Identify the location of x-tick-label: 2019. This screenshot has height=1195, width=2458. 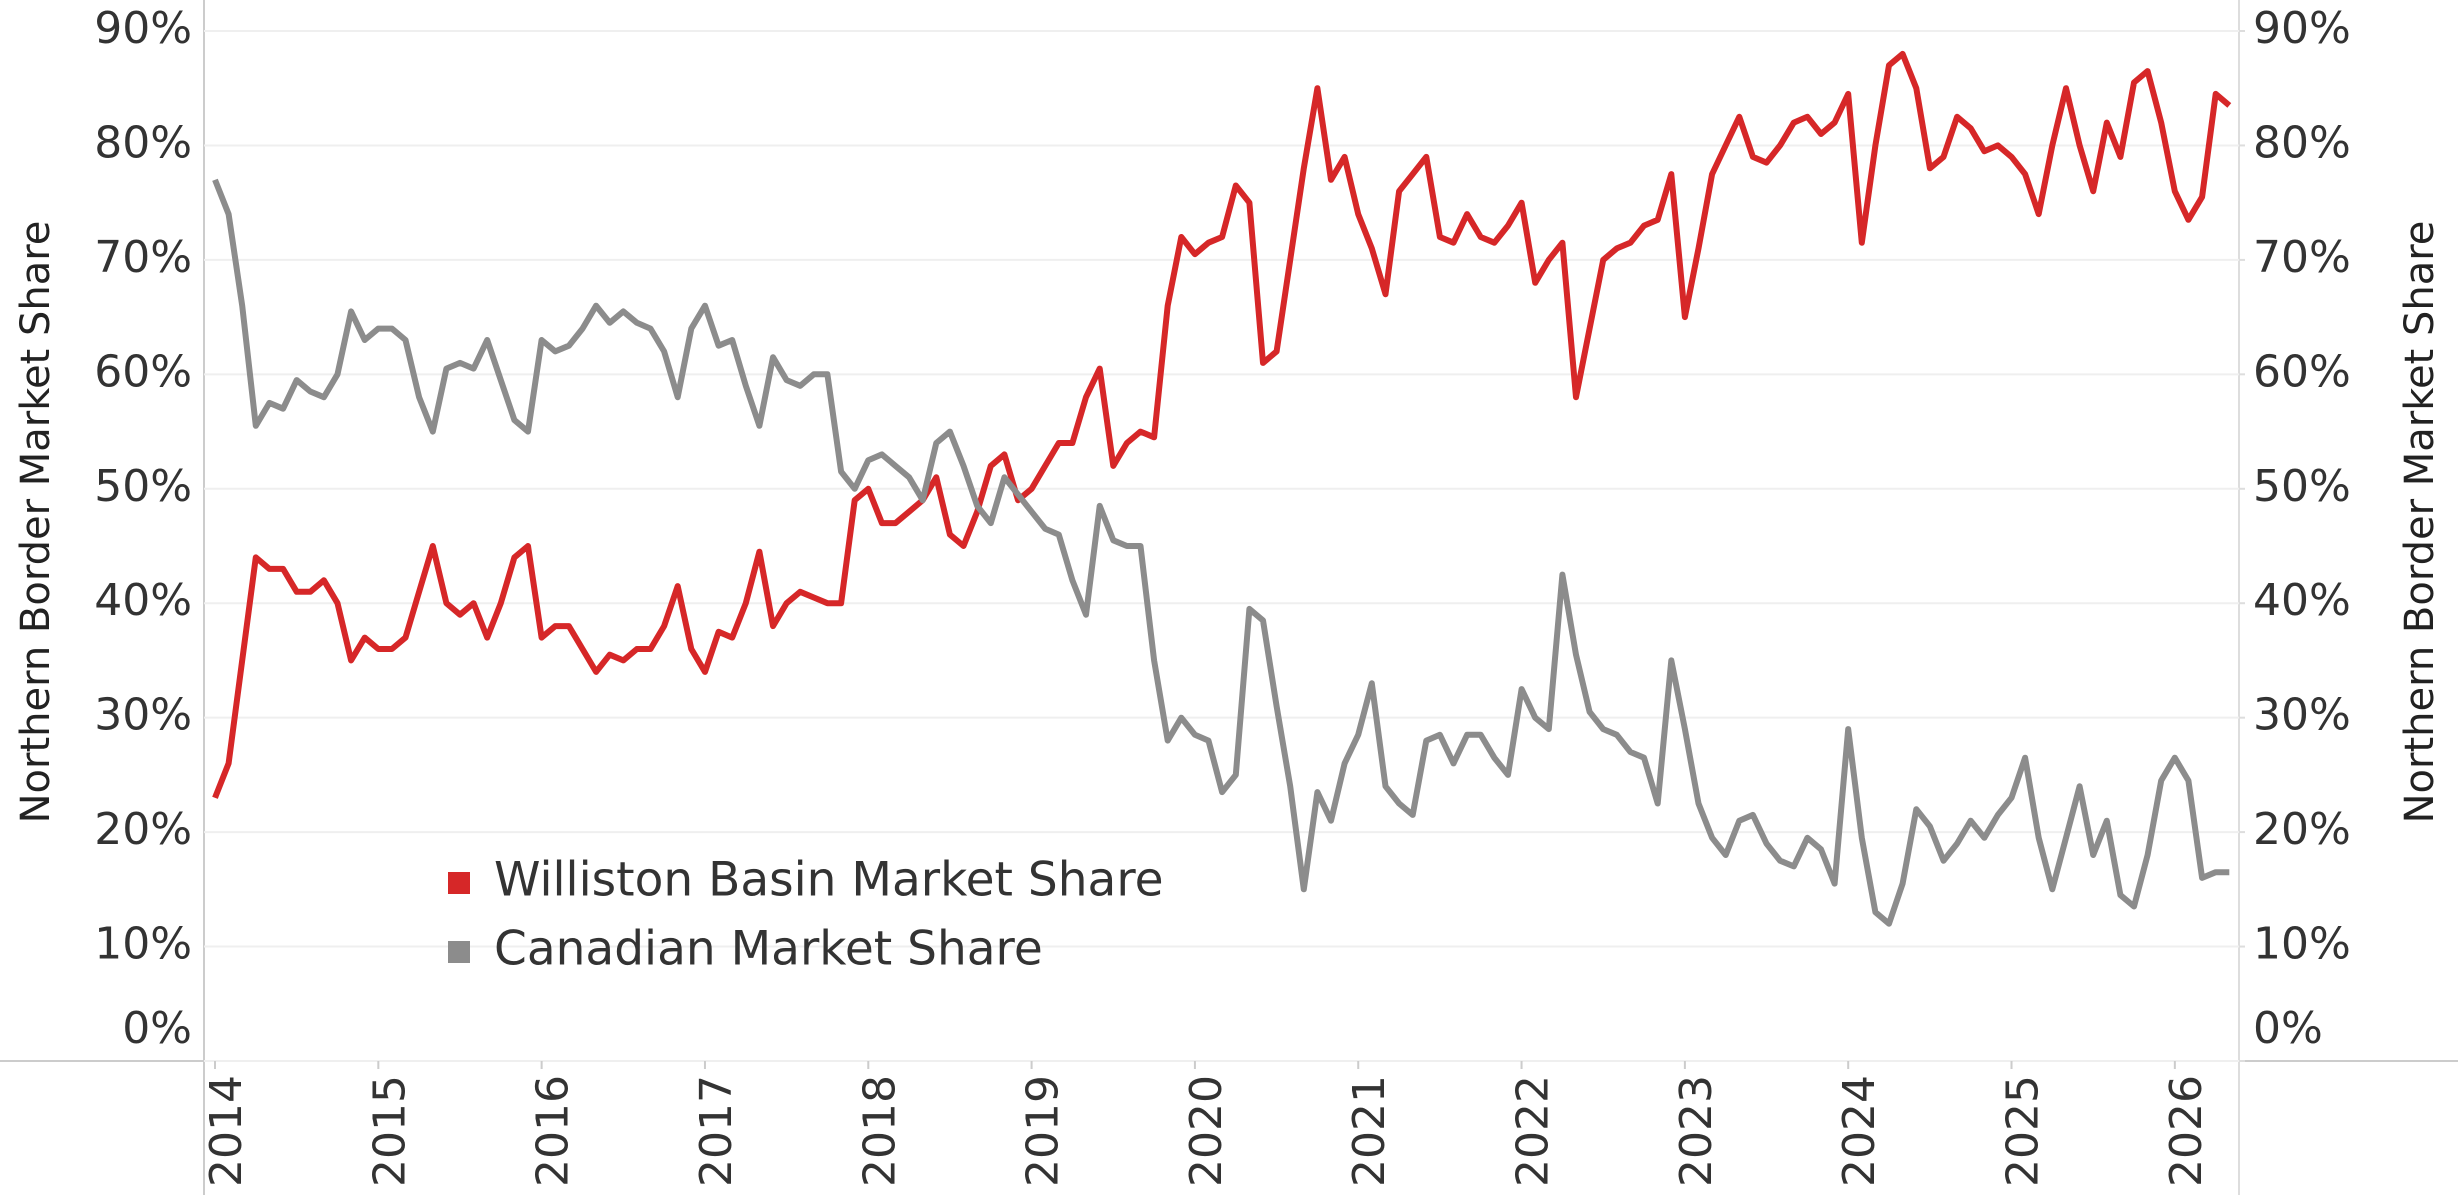
(1043, 1131).